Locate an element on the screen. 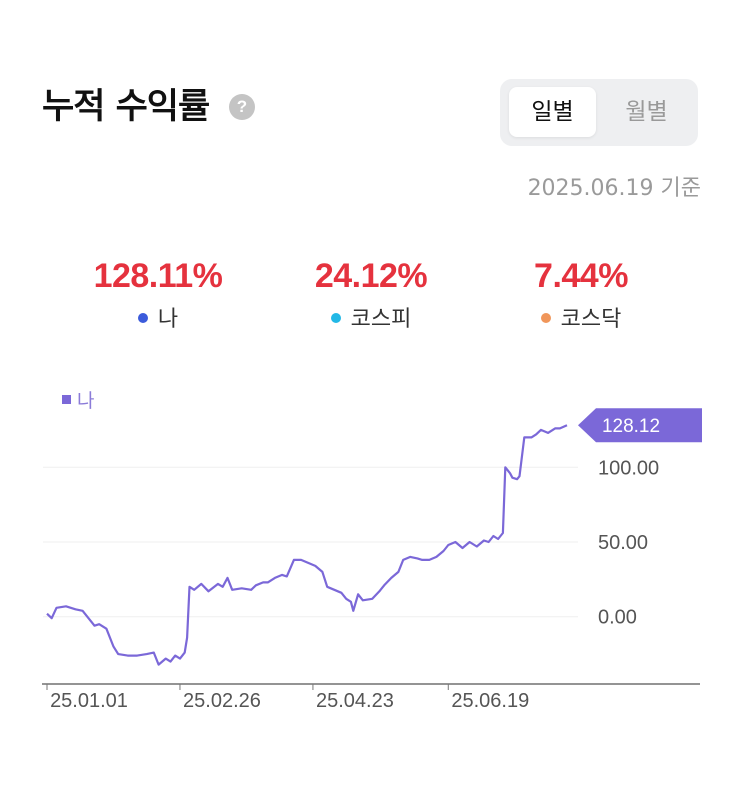  stat-label: 코스닥 is located at coordinates (591, 319).